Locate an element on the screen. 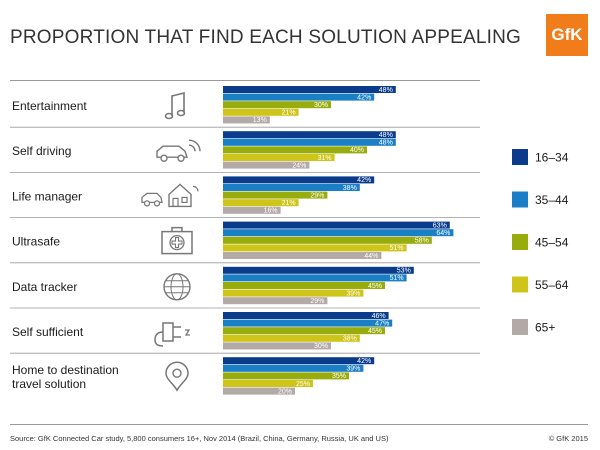 The width and height of the screenshot is (600, 450). music-note-icon is located at coordinates (175, 105).